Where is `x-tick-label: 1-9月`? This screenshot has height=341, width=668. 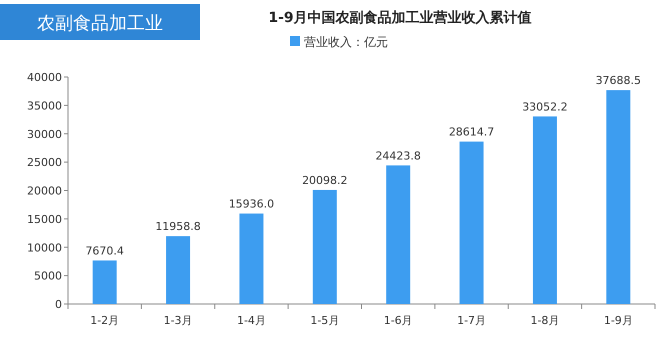 x-tick-label: 1-9月 is located at coordinates (618, 320).